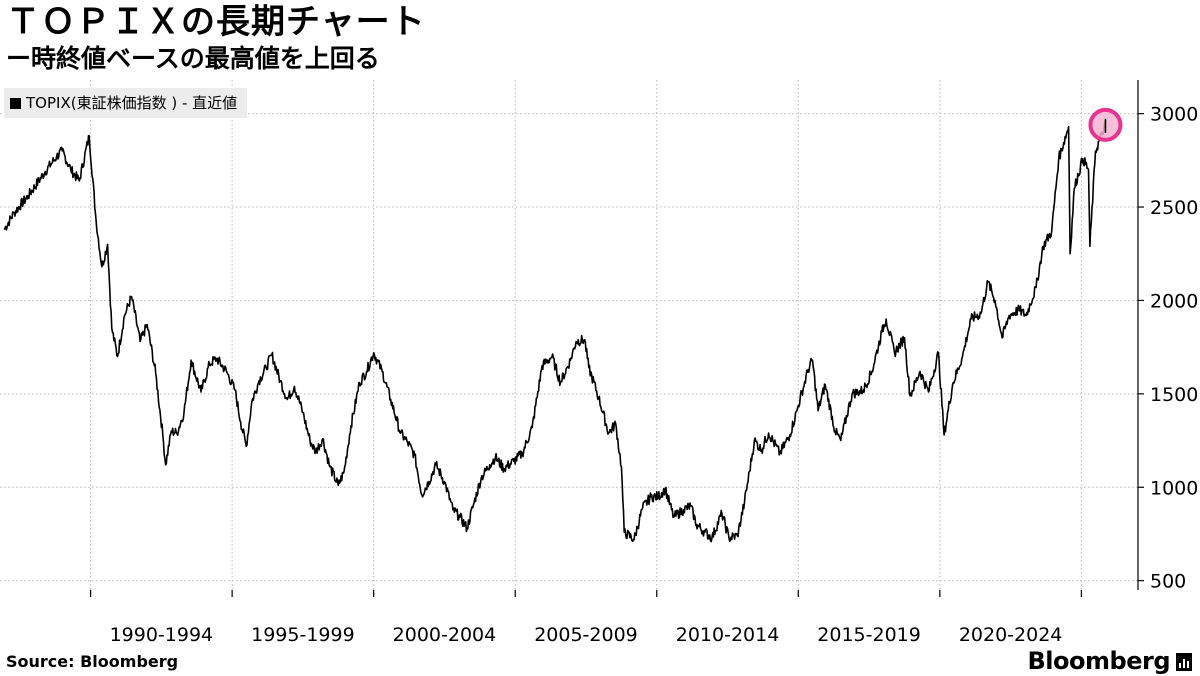 The image size is (1200, 676). Describe the element at coordinates (1174, 208) in the screenshot. I see `y-tick-label-2500: 2500` at that location.